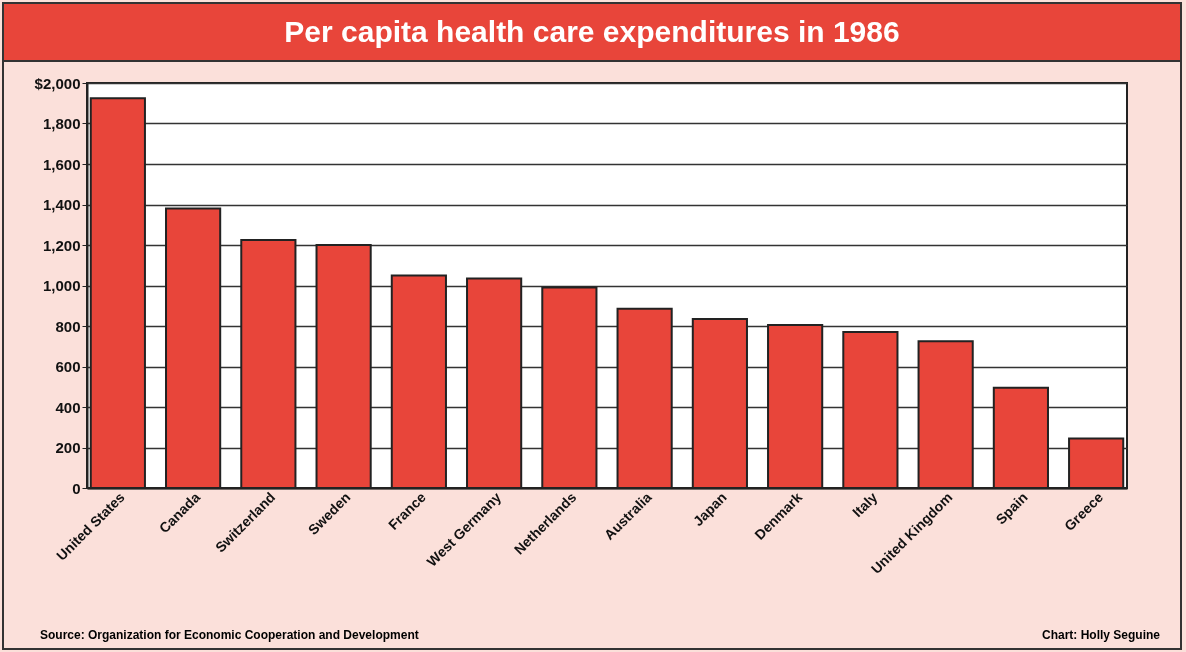  Describe the element at coordinates (68, 366) in the screenshot. I see `y-tick-label: 600` at that location.